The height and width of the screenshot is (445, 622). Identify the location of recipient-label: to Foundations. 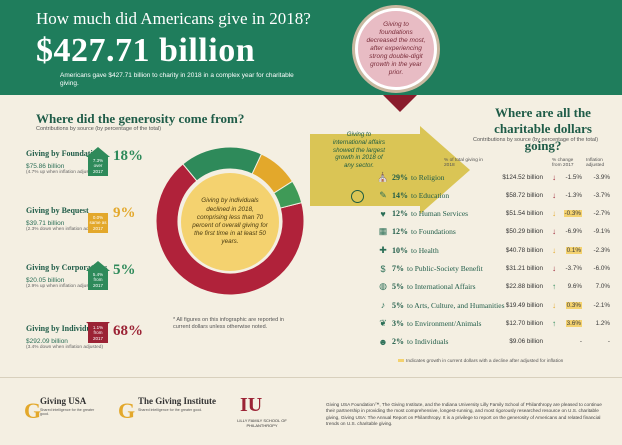
(433, 232).